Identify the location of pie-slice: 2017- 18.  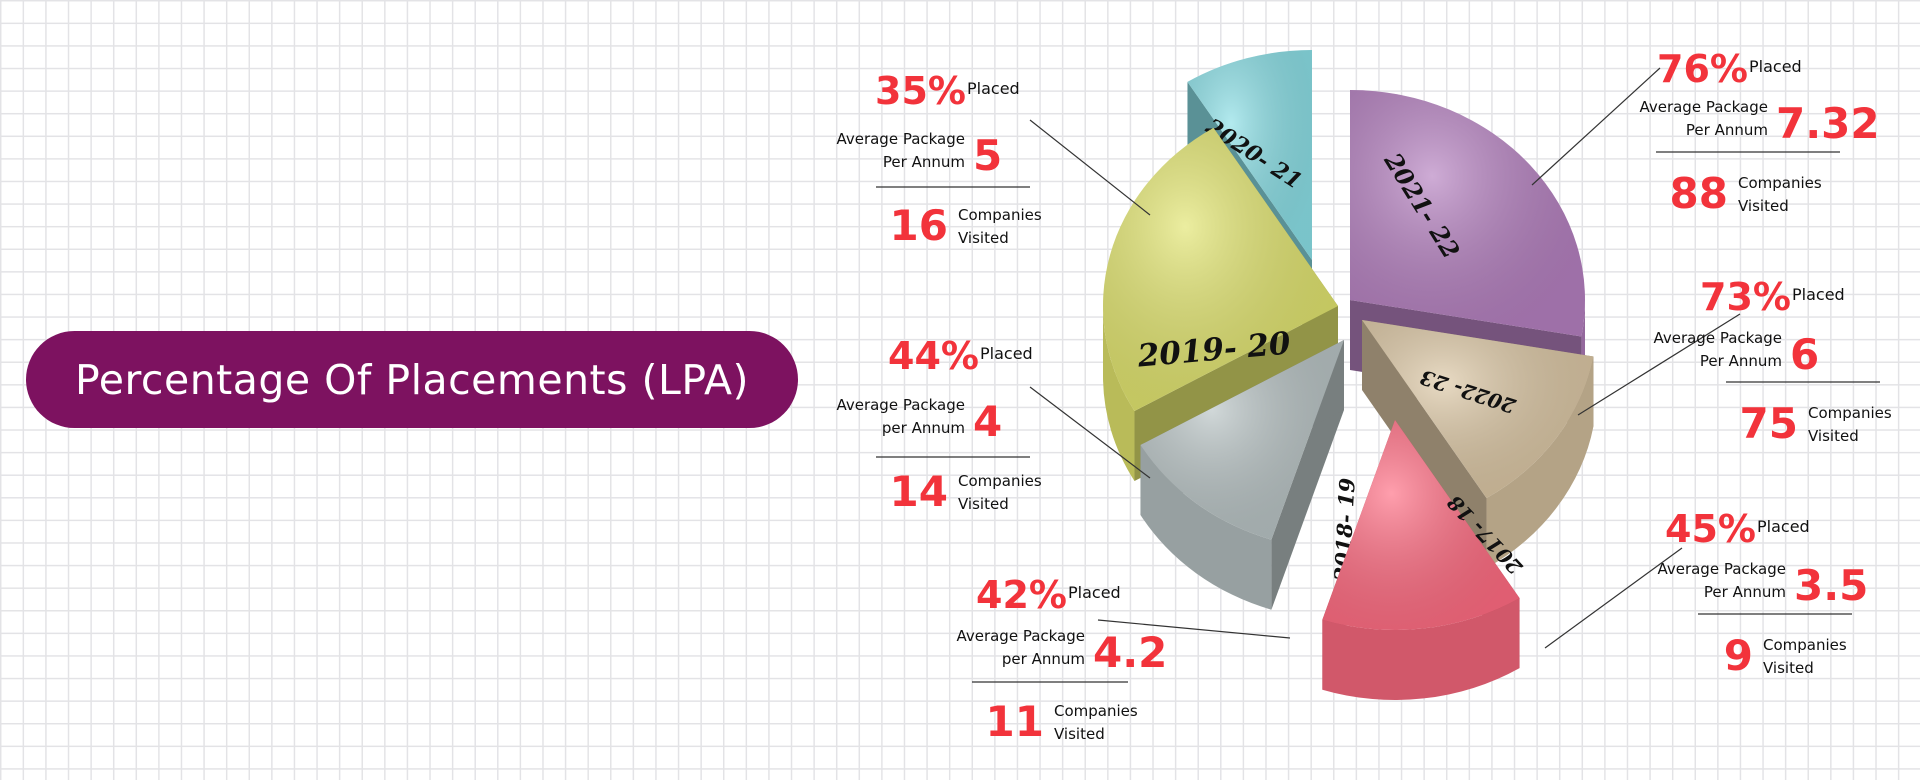
(1425, 560).